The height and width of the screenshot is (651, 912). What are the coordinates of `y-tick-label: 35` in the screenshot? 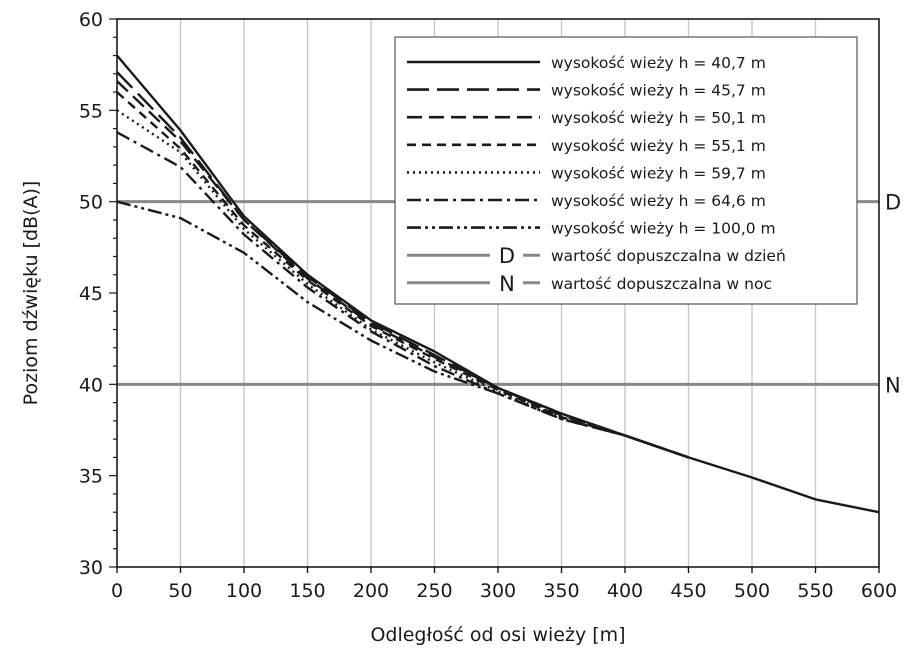 It's located at (91, 477).